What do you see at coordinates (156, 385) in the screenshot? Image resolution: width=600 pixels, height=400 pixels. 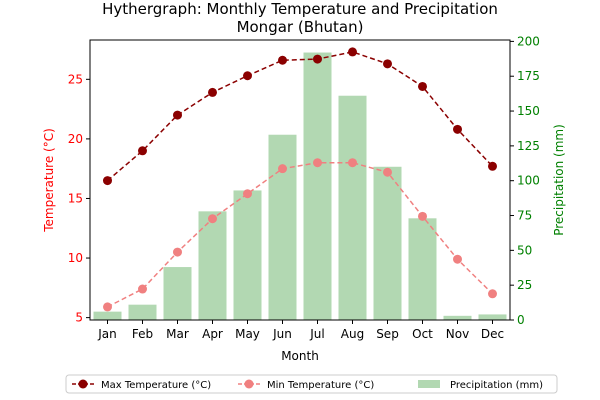 I see `legend-max-label: Max Temperature (°C)` at bounding box center [156, 385].